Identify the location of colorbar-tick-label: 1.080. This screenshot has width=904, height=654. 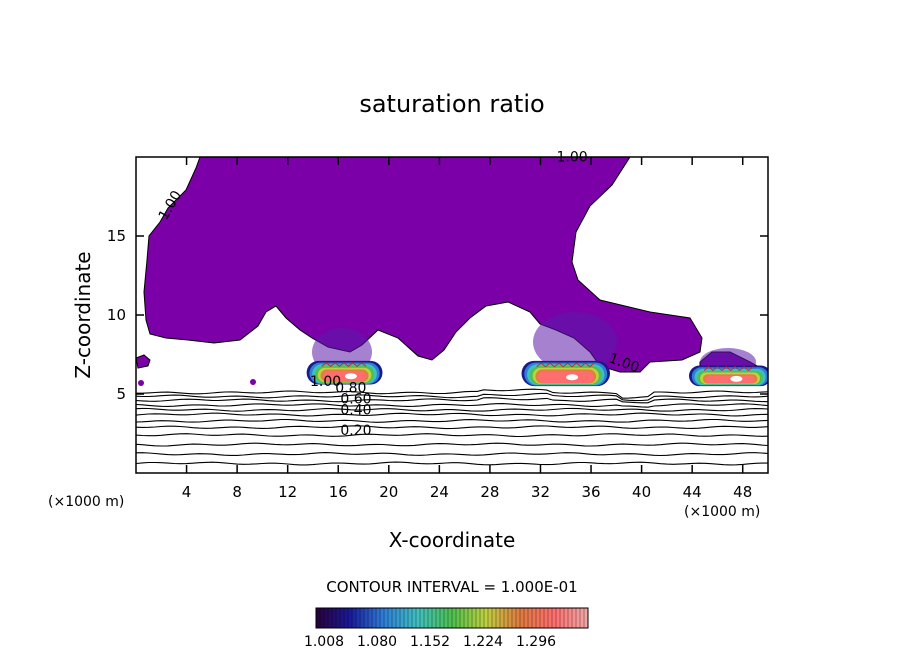
(377, 642).